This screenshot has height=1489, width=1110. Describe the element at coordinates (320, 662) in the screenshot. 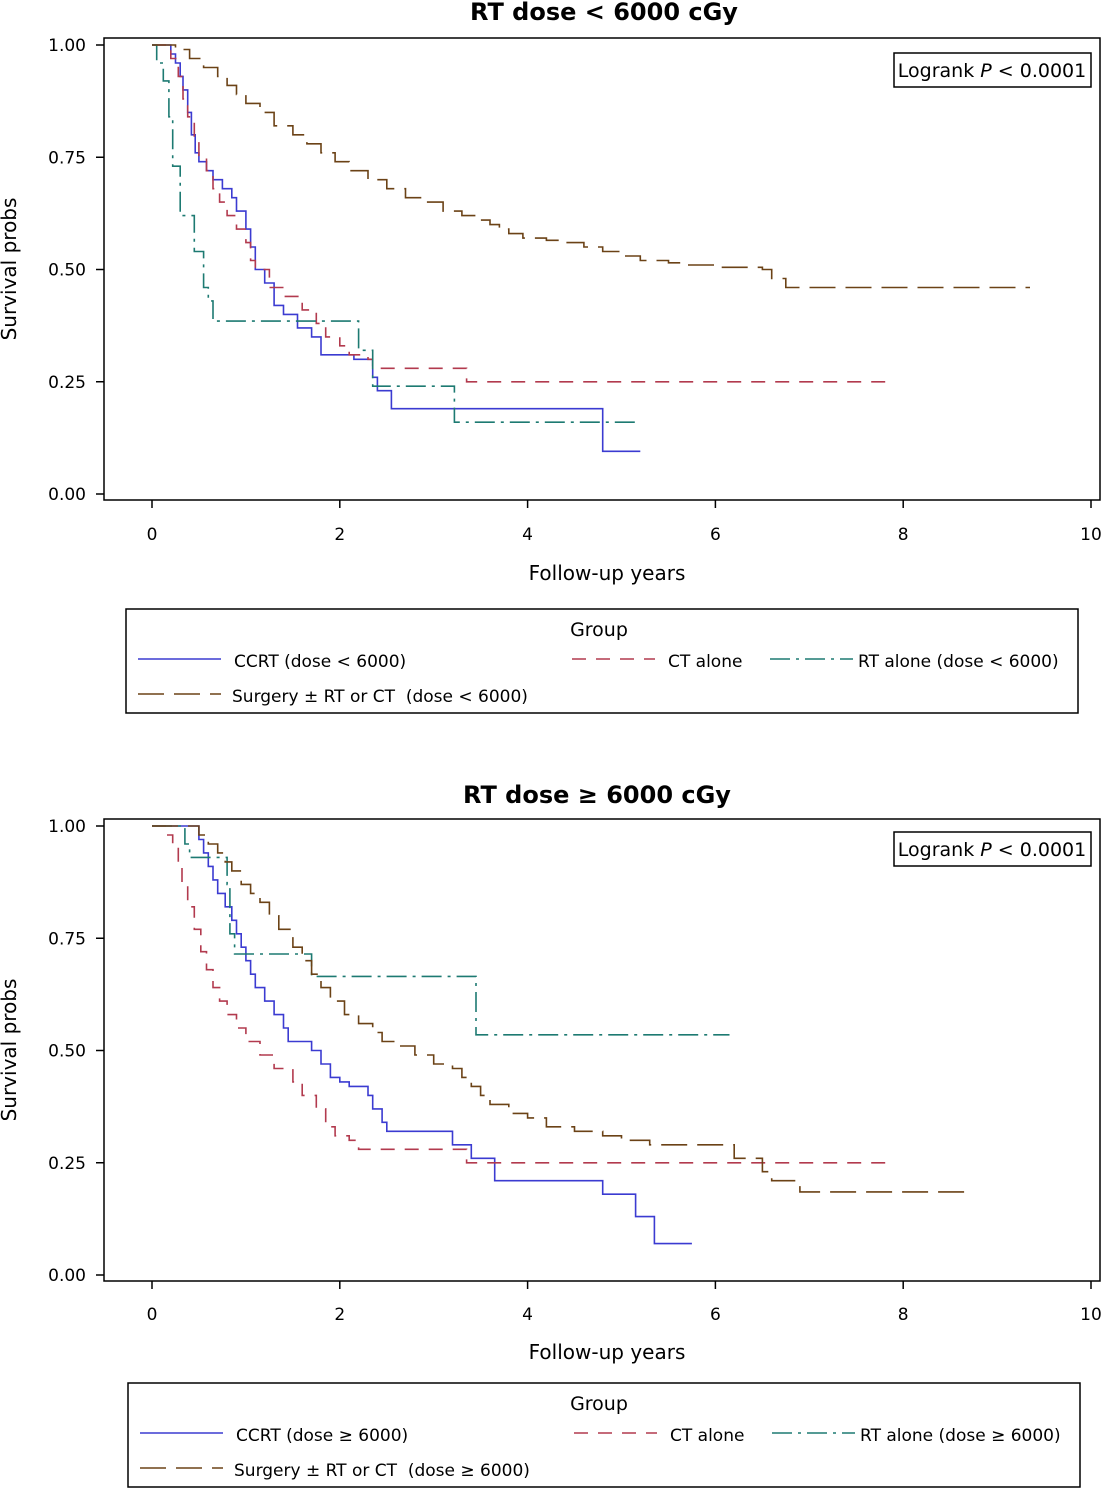

I see `legend-entry-ccrt: CCRT (dose < 6000)` at that location.